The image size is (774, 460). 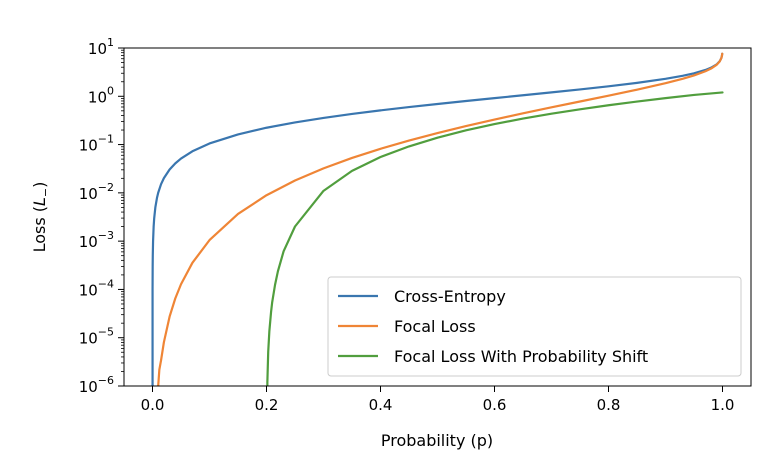 I want to click on legend-label-cross-entropy: Cross-Entropy, so click(x=450, y=296).